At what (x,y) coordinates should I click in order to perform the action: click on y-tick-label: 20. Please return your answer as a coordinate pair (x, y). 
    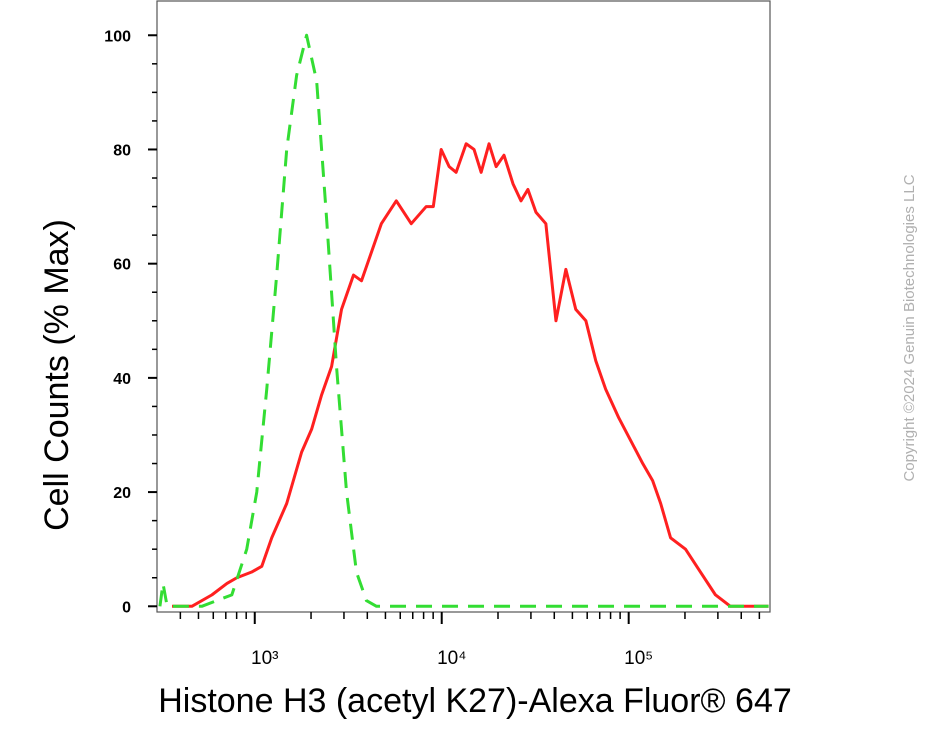
    Looking at the image, I should click on (122, 493).